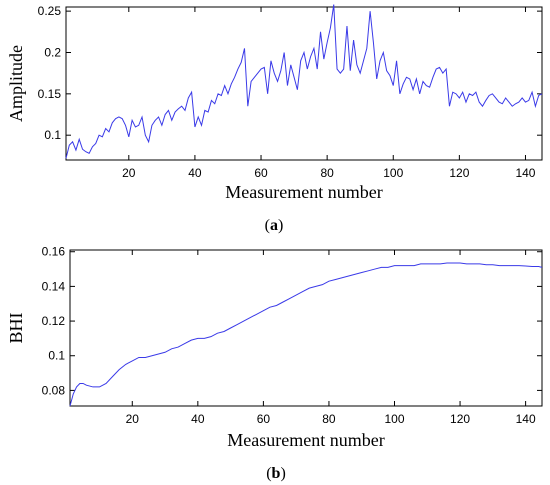  Describe the element at coordinates (50, 94) in the screenshot. I see `plot-a-y-tick-label: 0.15` at that location.